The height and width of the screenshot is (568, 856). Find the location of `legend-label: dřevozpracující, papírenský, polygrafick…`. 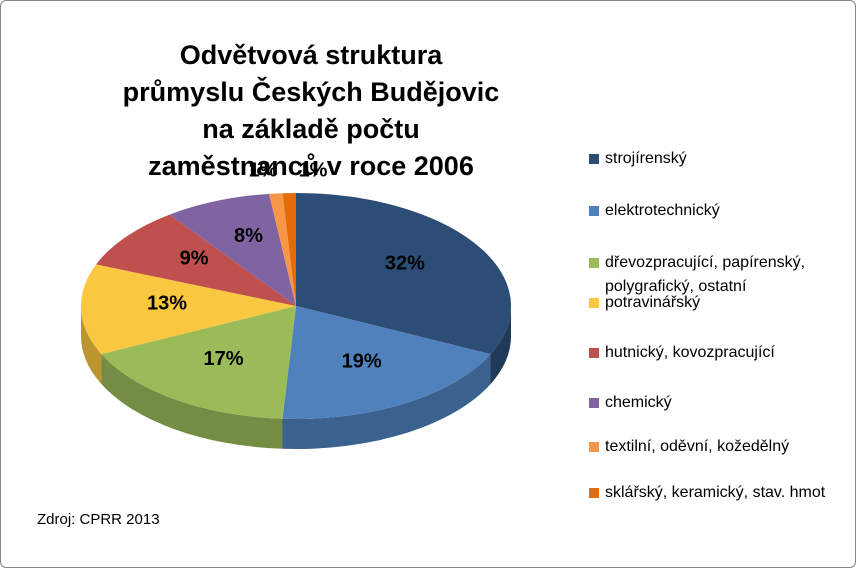

legend-label: dřevozpracující, papírenský, polygrafick… is located at coordinates (705, 274).